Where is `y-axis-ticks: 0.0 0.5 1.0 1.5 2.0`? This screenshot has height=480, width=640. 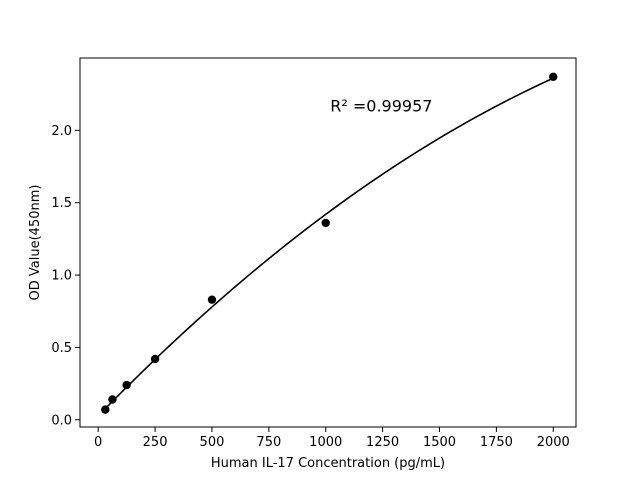
y-axis-ticks: 0.0 0.5 1.0 1.5 2.0 is located at coordinates (65, 276).